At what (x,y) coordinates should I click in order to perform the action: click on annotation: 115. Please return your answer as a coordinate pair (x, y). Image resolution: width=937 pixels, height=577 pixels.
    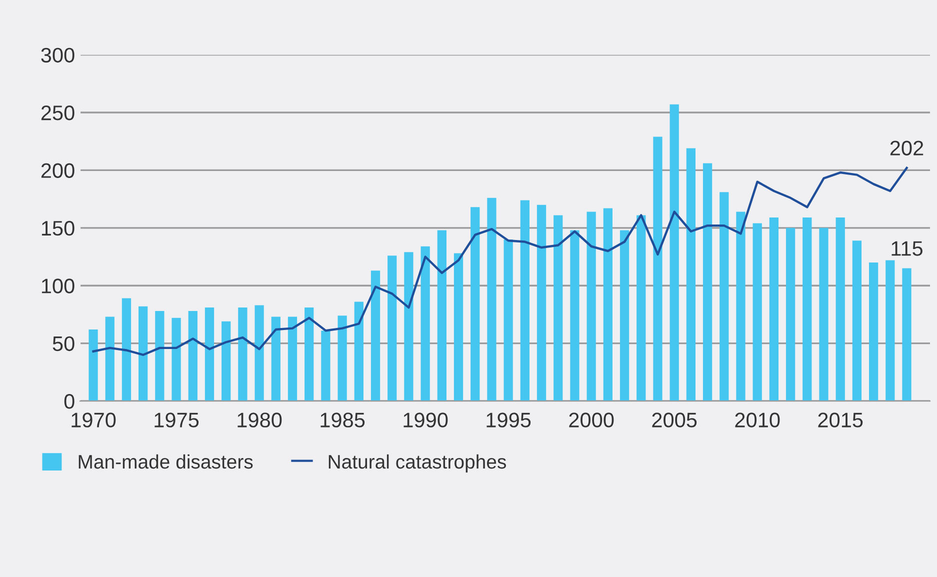
    Looking at the image, I should click on (907, 248).